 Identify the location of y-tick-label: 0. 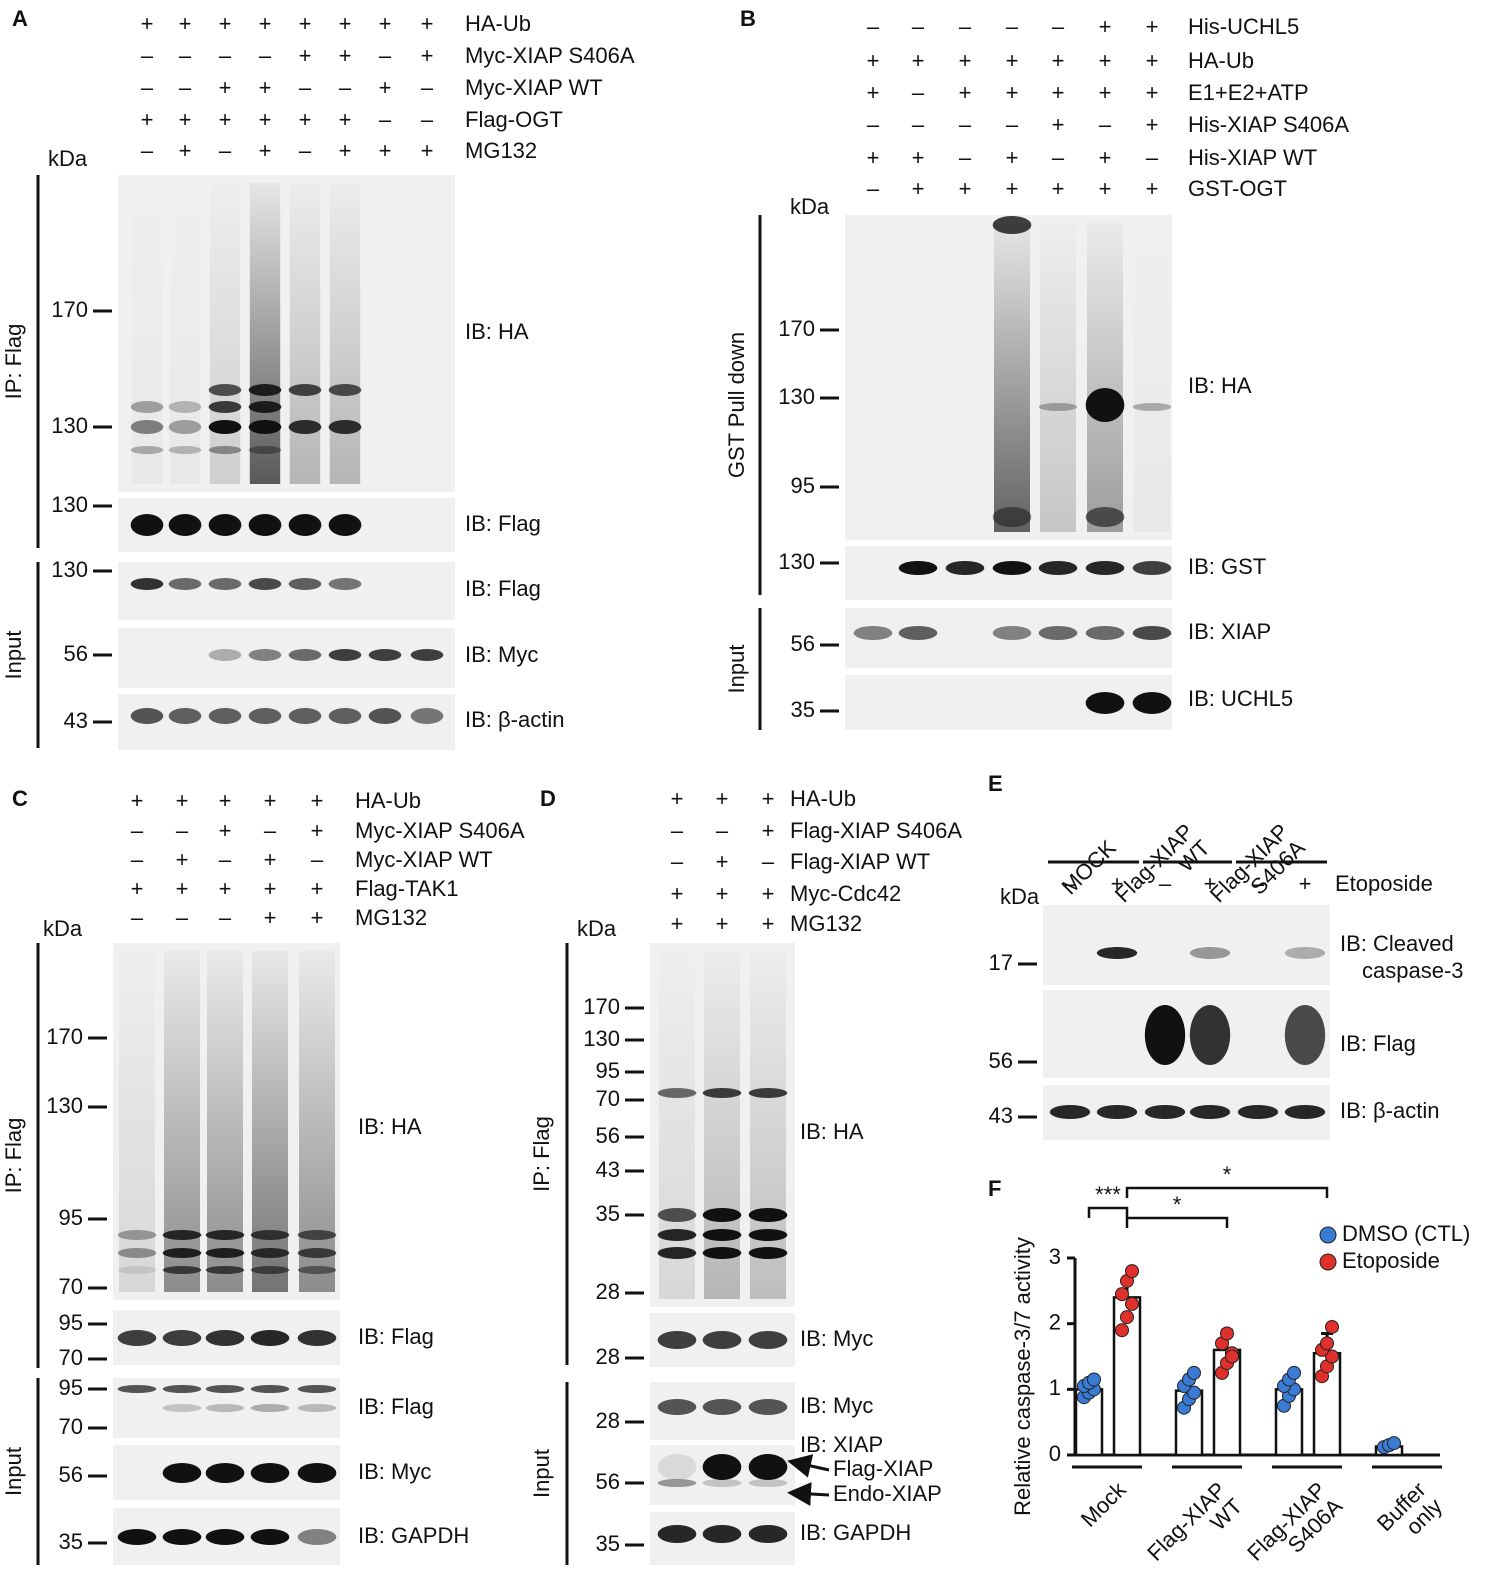
(1055, 1453).